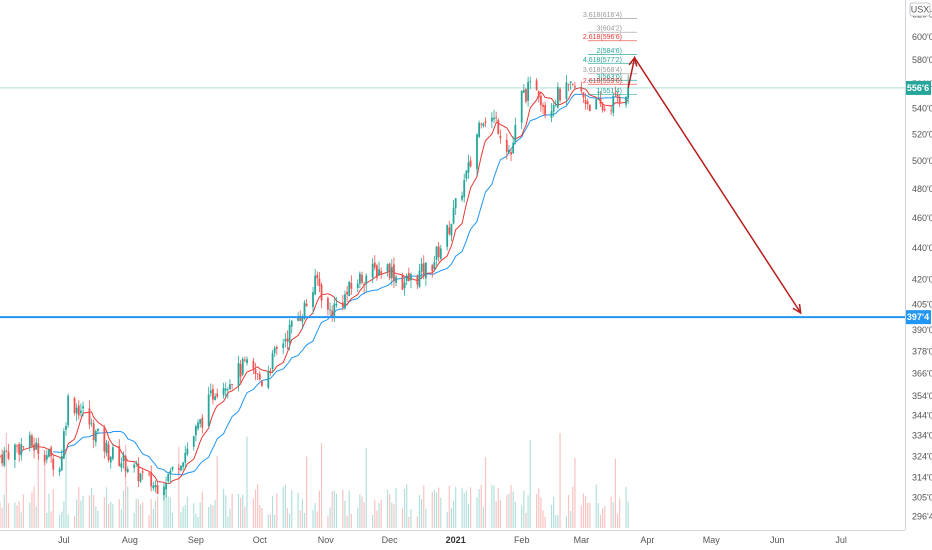  What do you see at coordinates (922, 134) in the screenshot?
I see `y-tick-label: 520'0` at bounding box center [922, 134].